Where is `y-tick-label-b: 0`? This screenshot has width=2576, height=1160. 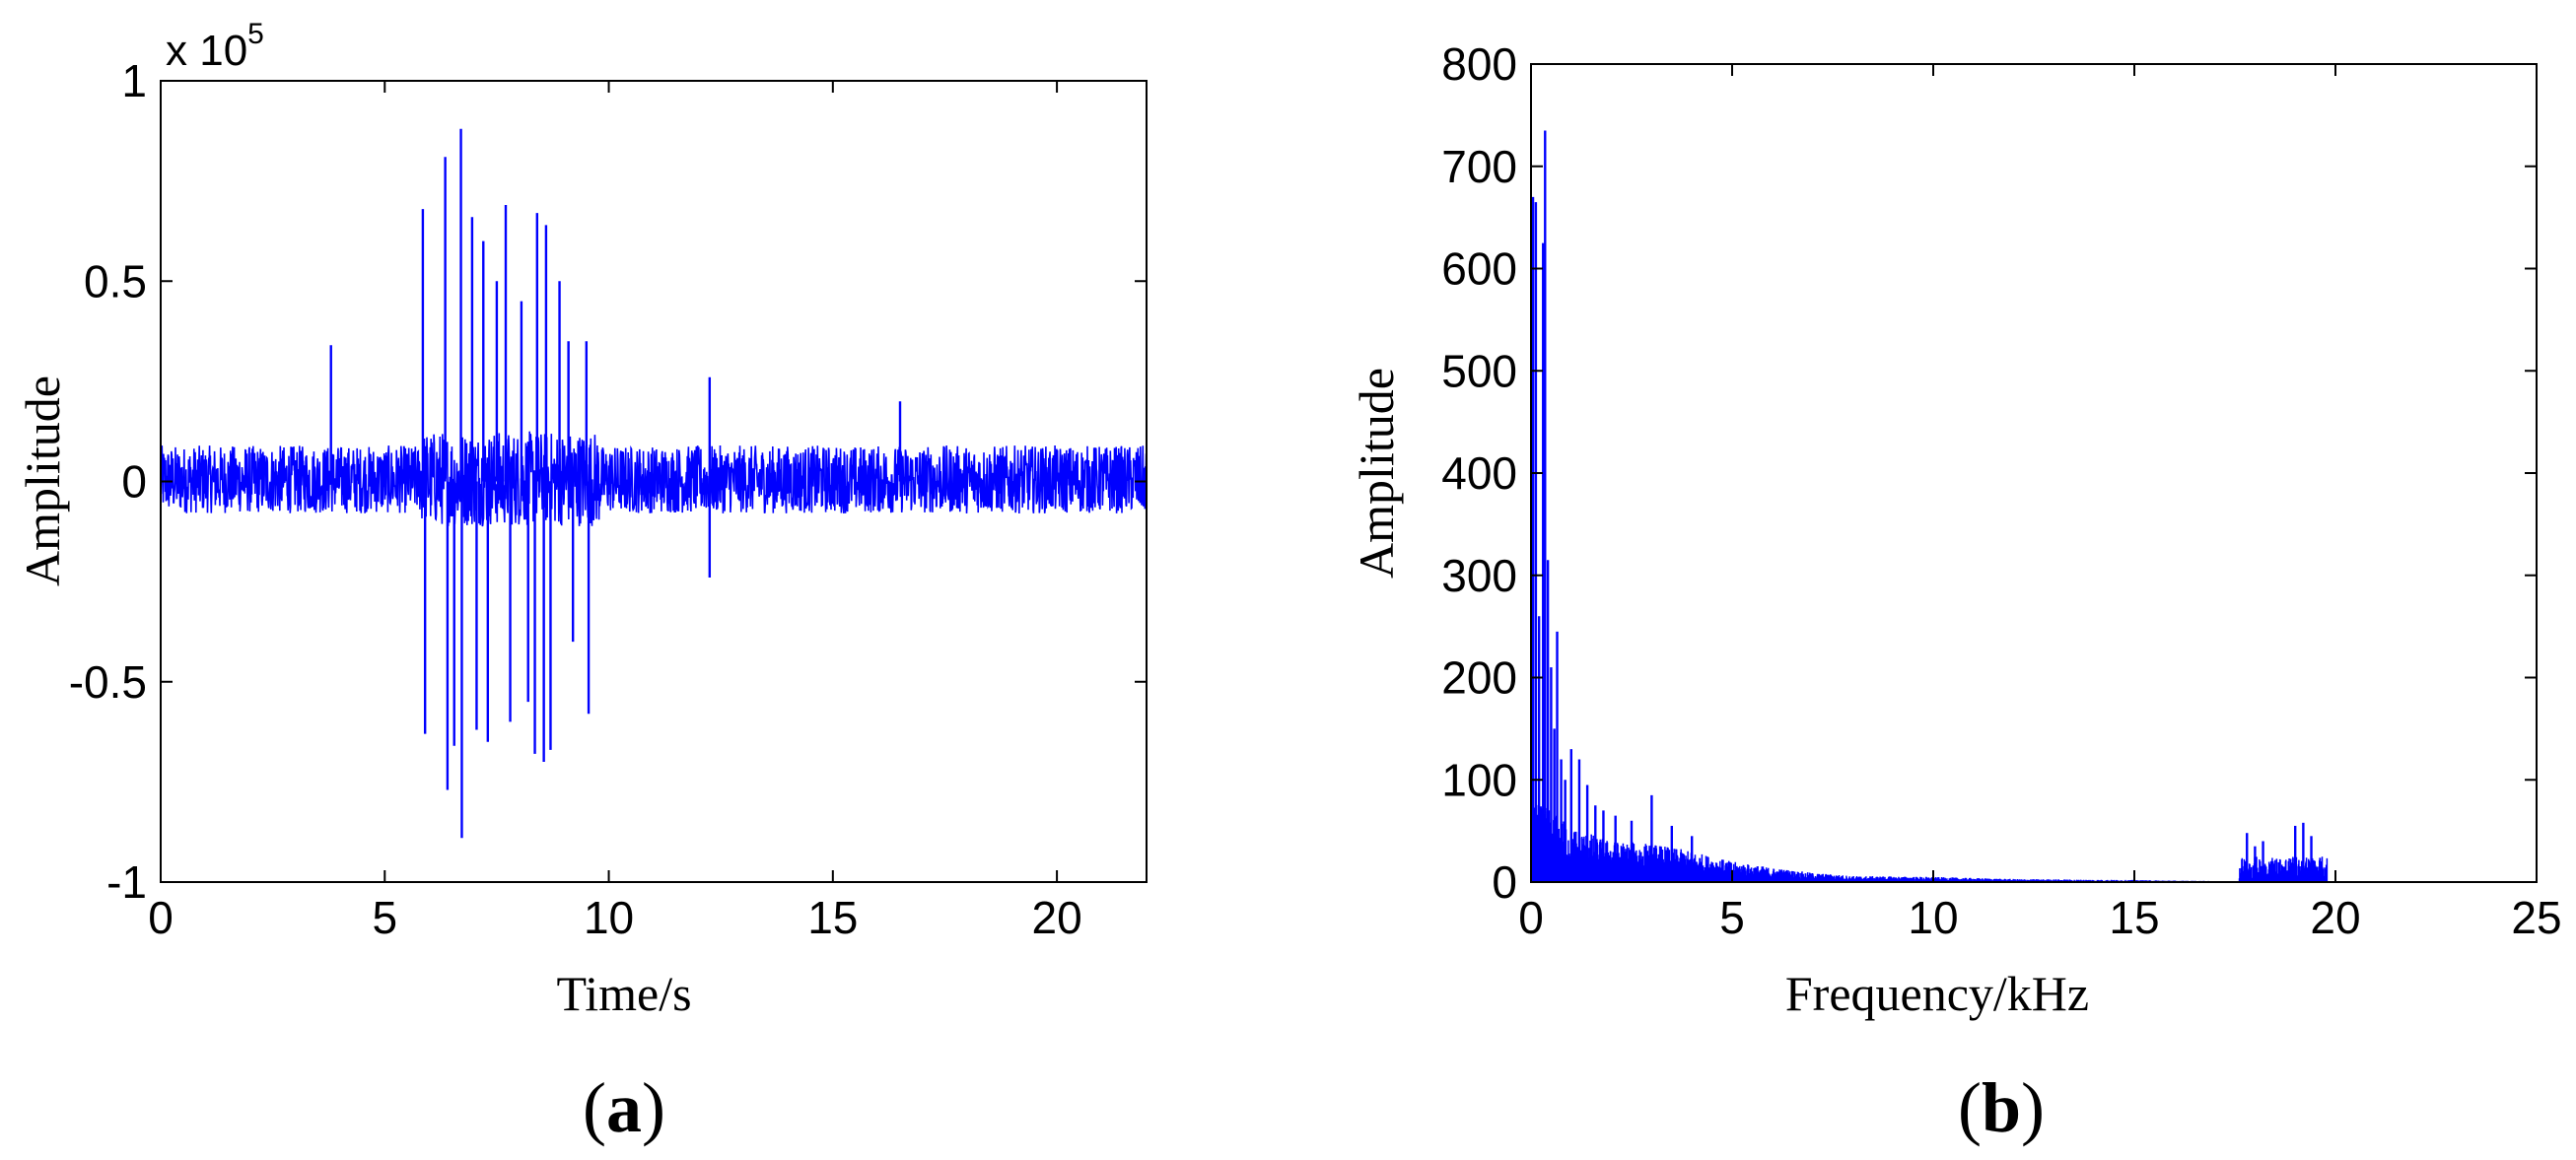 y-tick-label-b: 0 is located at coordinates (1505, 882).